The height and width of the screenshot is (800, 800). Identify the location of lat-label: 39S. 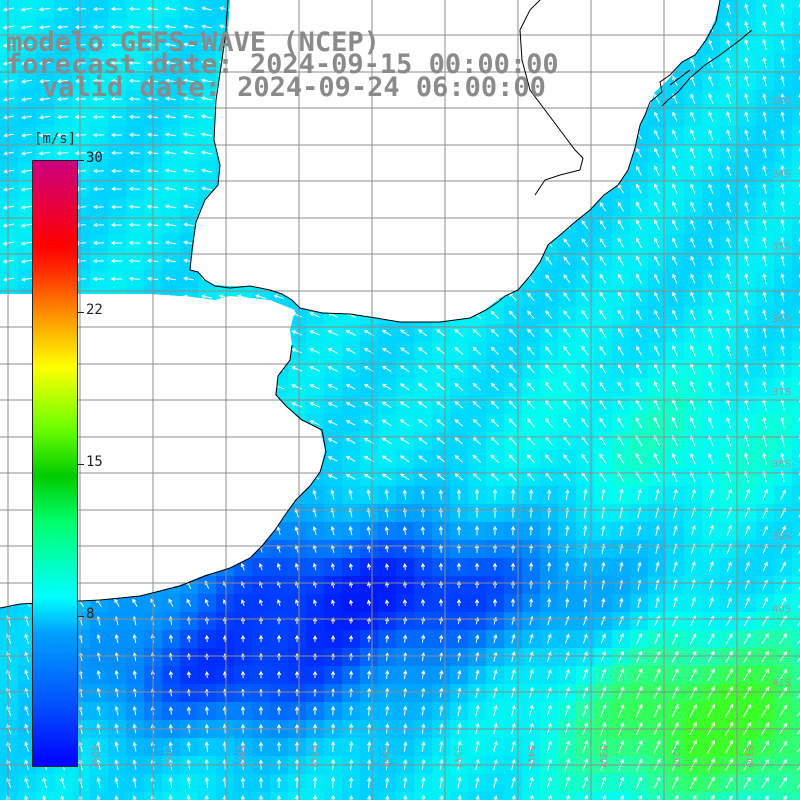
(781, 537).